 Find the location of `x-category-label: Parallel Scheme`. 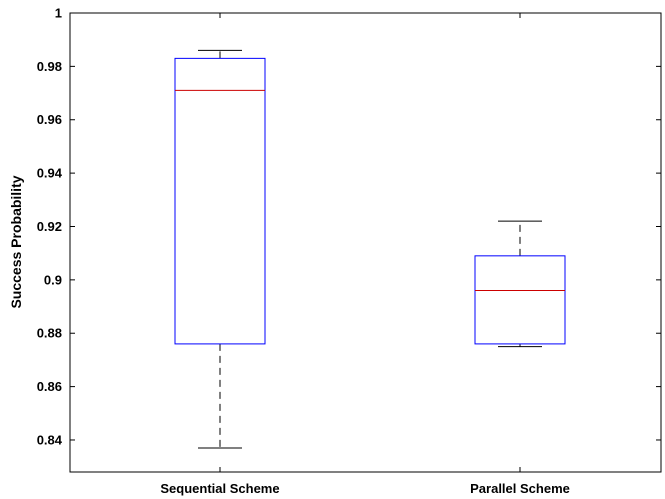

x-category-label: Parallel Scheme is located at coordinates (520, 488).